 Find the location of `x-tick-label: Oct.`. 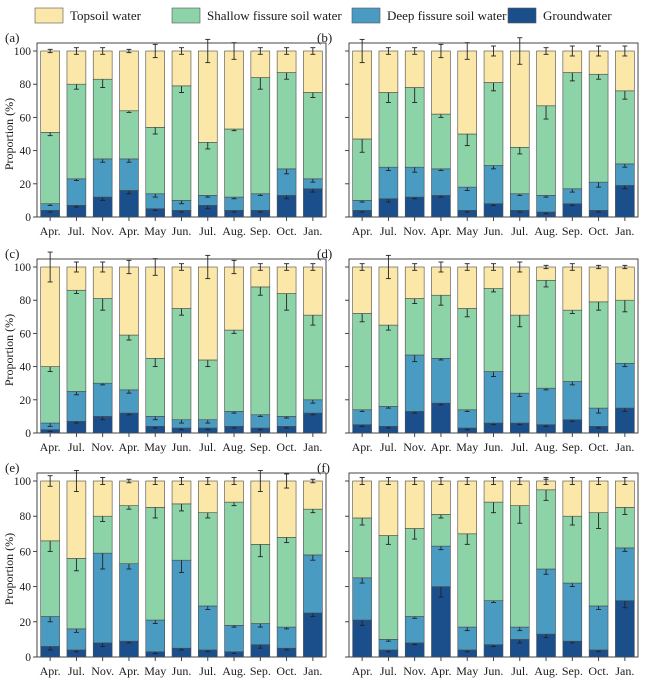

x-tick-label: Oct. is located at coordinates (286, 447).